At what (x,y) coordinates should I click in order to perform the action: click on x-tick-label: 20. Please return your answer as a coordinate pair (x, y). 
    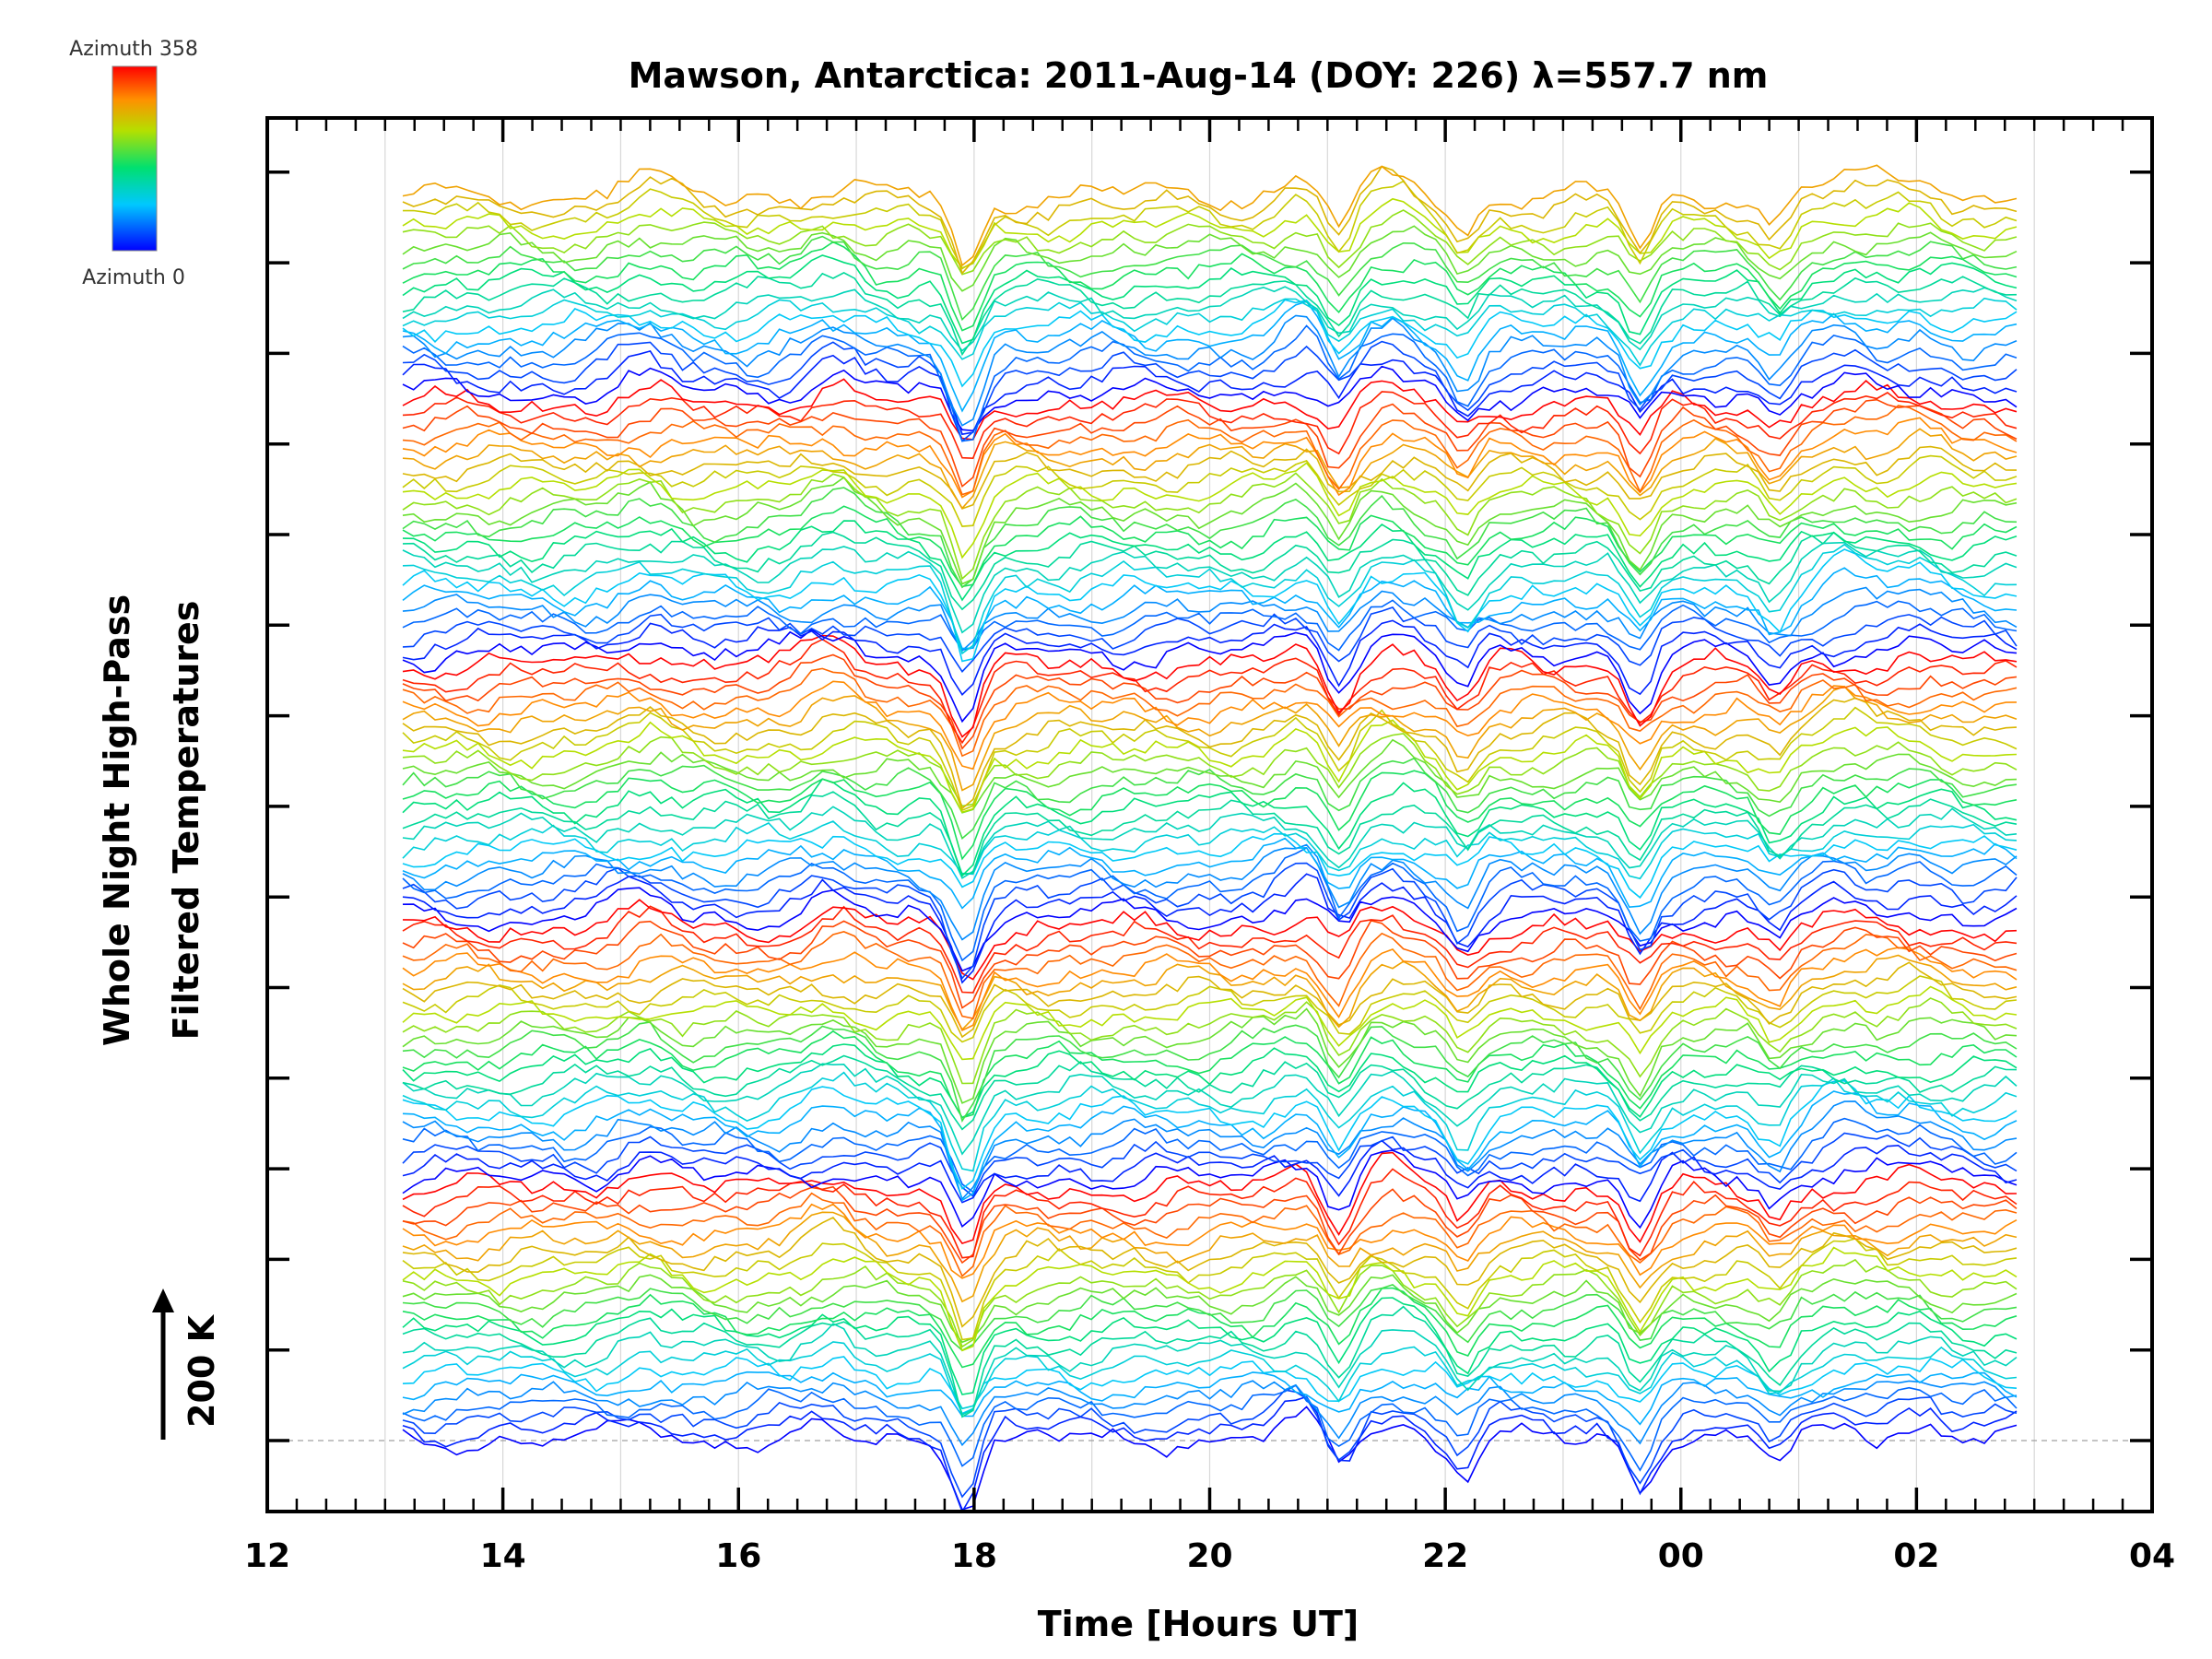
    Looking at the image, I should click on (1209, 1556).